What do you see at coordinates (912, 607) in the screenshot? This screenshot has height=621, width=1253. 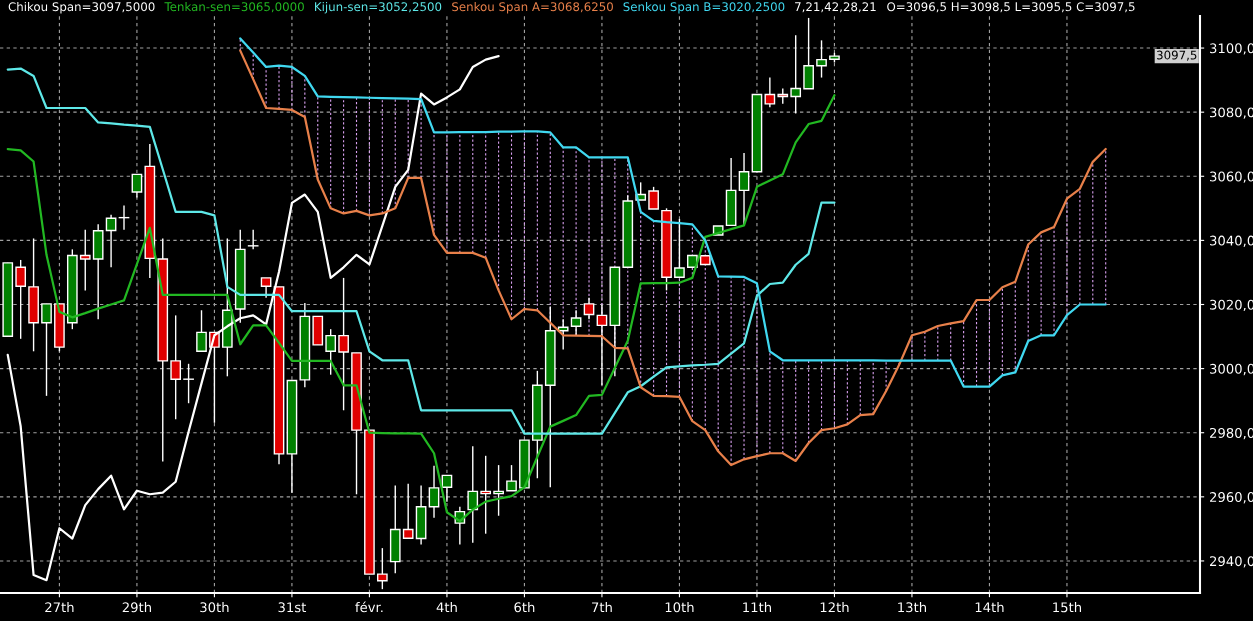 I see `x-tick-label: 13th` at bounding box center [912, 607].